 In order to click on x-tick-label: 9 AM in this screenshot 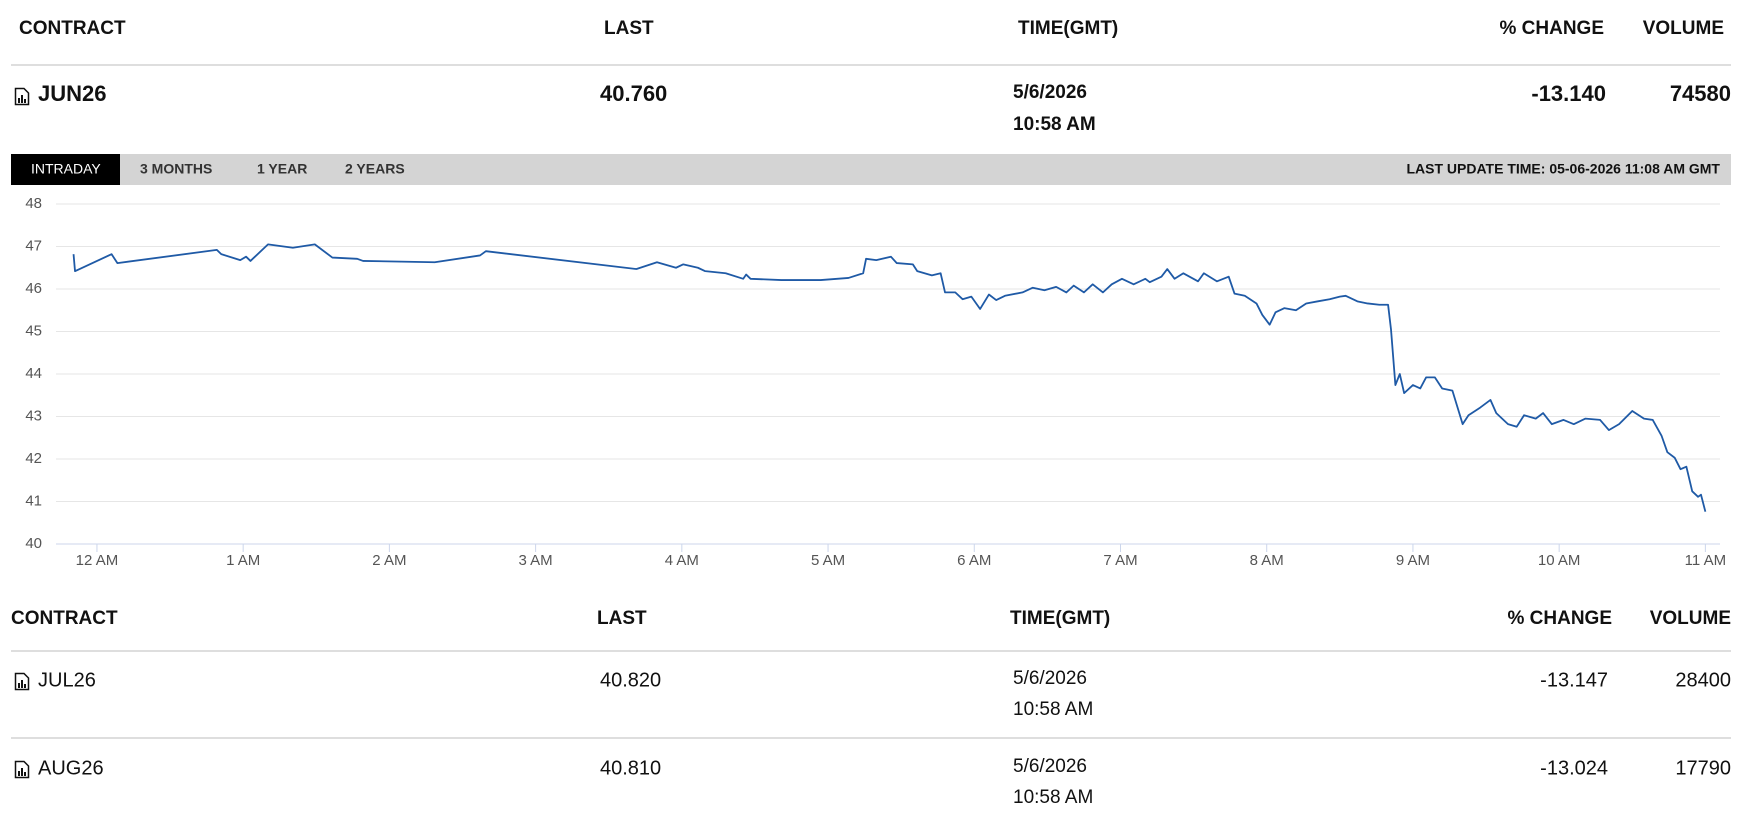, I will do `click(1413, 560)`.